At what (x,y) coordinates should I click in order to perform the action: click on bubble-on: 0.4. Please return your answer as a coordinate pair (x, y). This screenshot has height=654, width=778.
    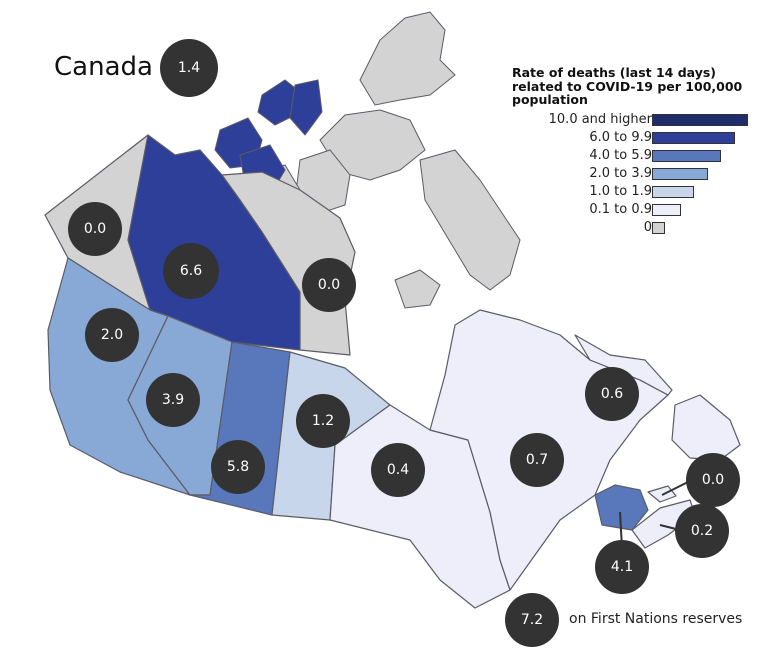
    Looking at the image, I should click on (398, 470).